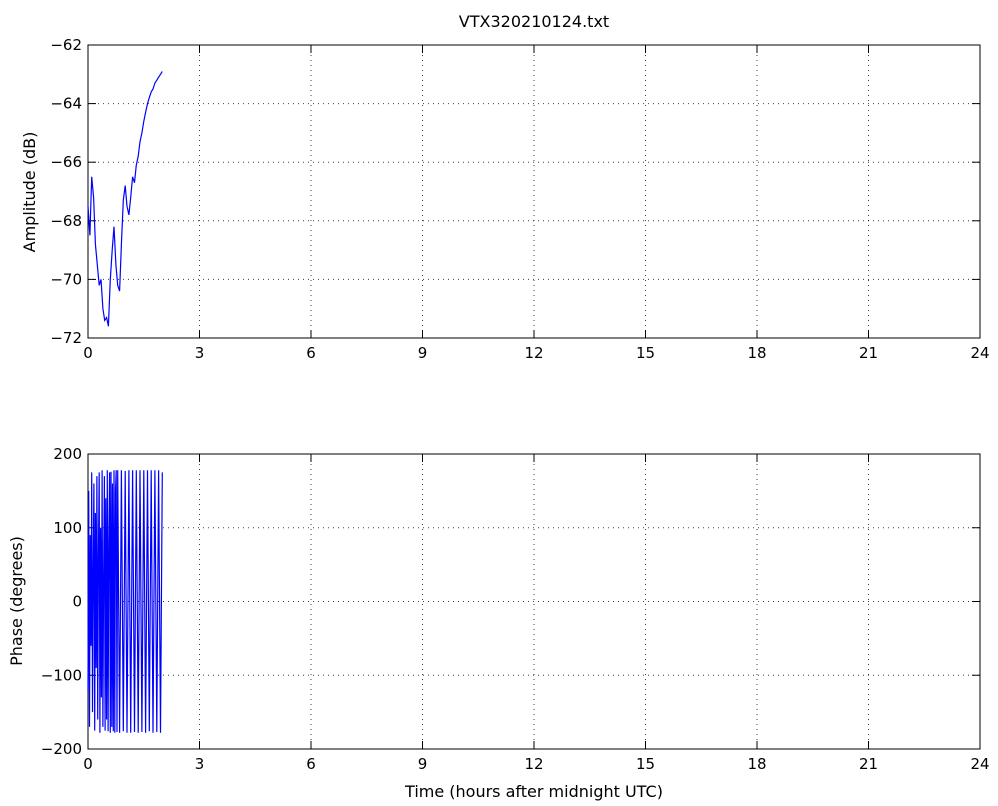 This screenshot has width=998, height=806. What do you see at coordinates (66, 221) in the screenshot?
I see `y-tick-label: −68` at bounding box center [66, 221].